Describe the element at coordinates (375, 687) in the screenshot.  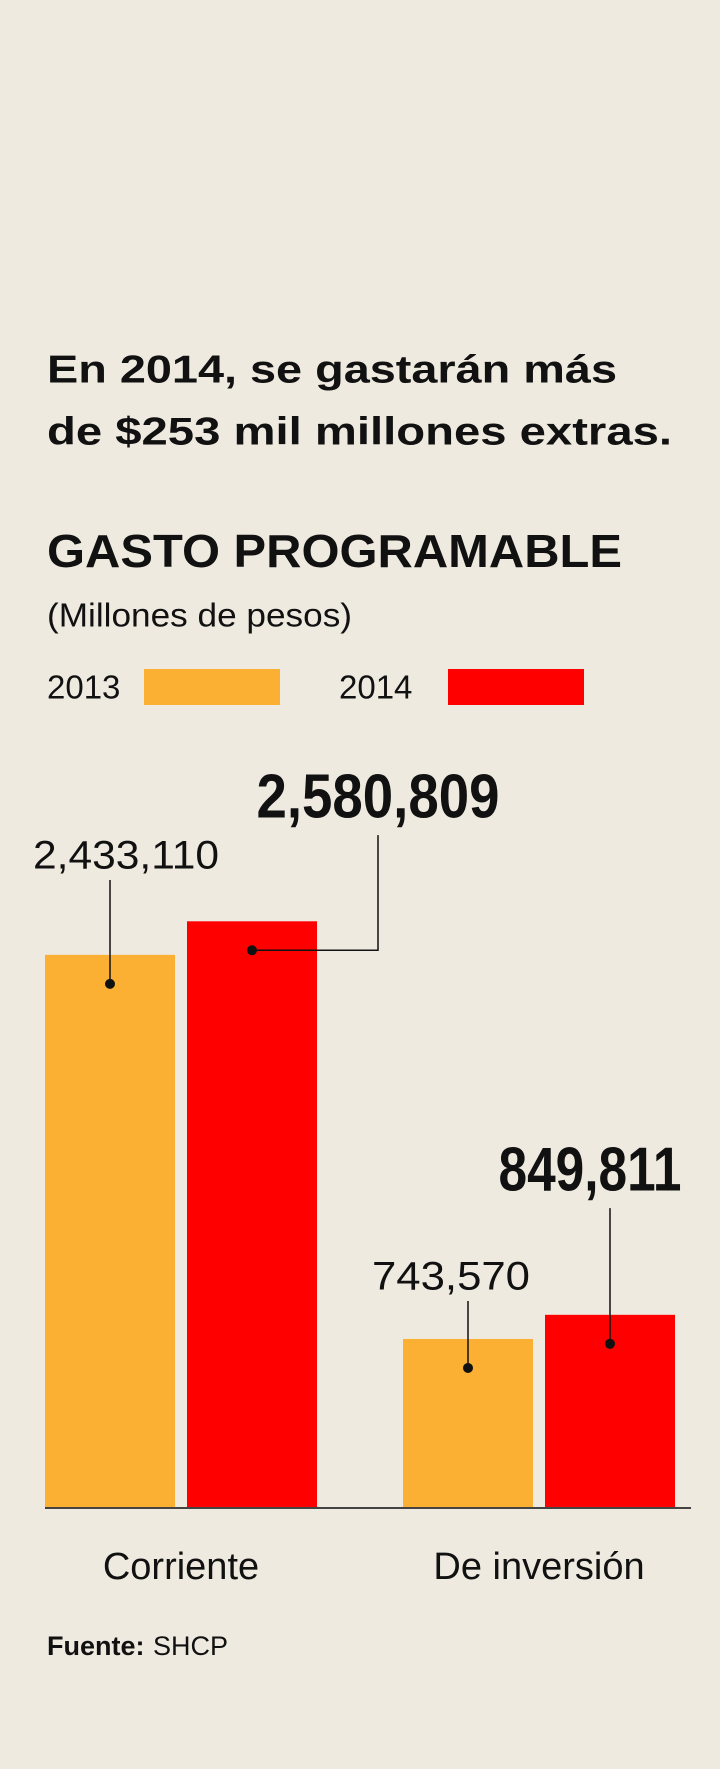
I see `legend-label: 2014` at that location.